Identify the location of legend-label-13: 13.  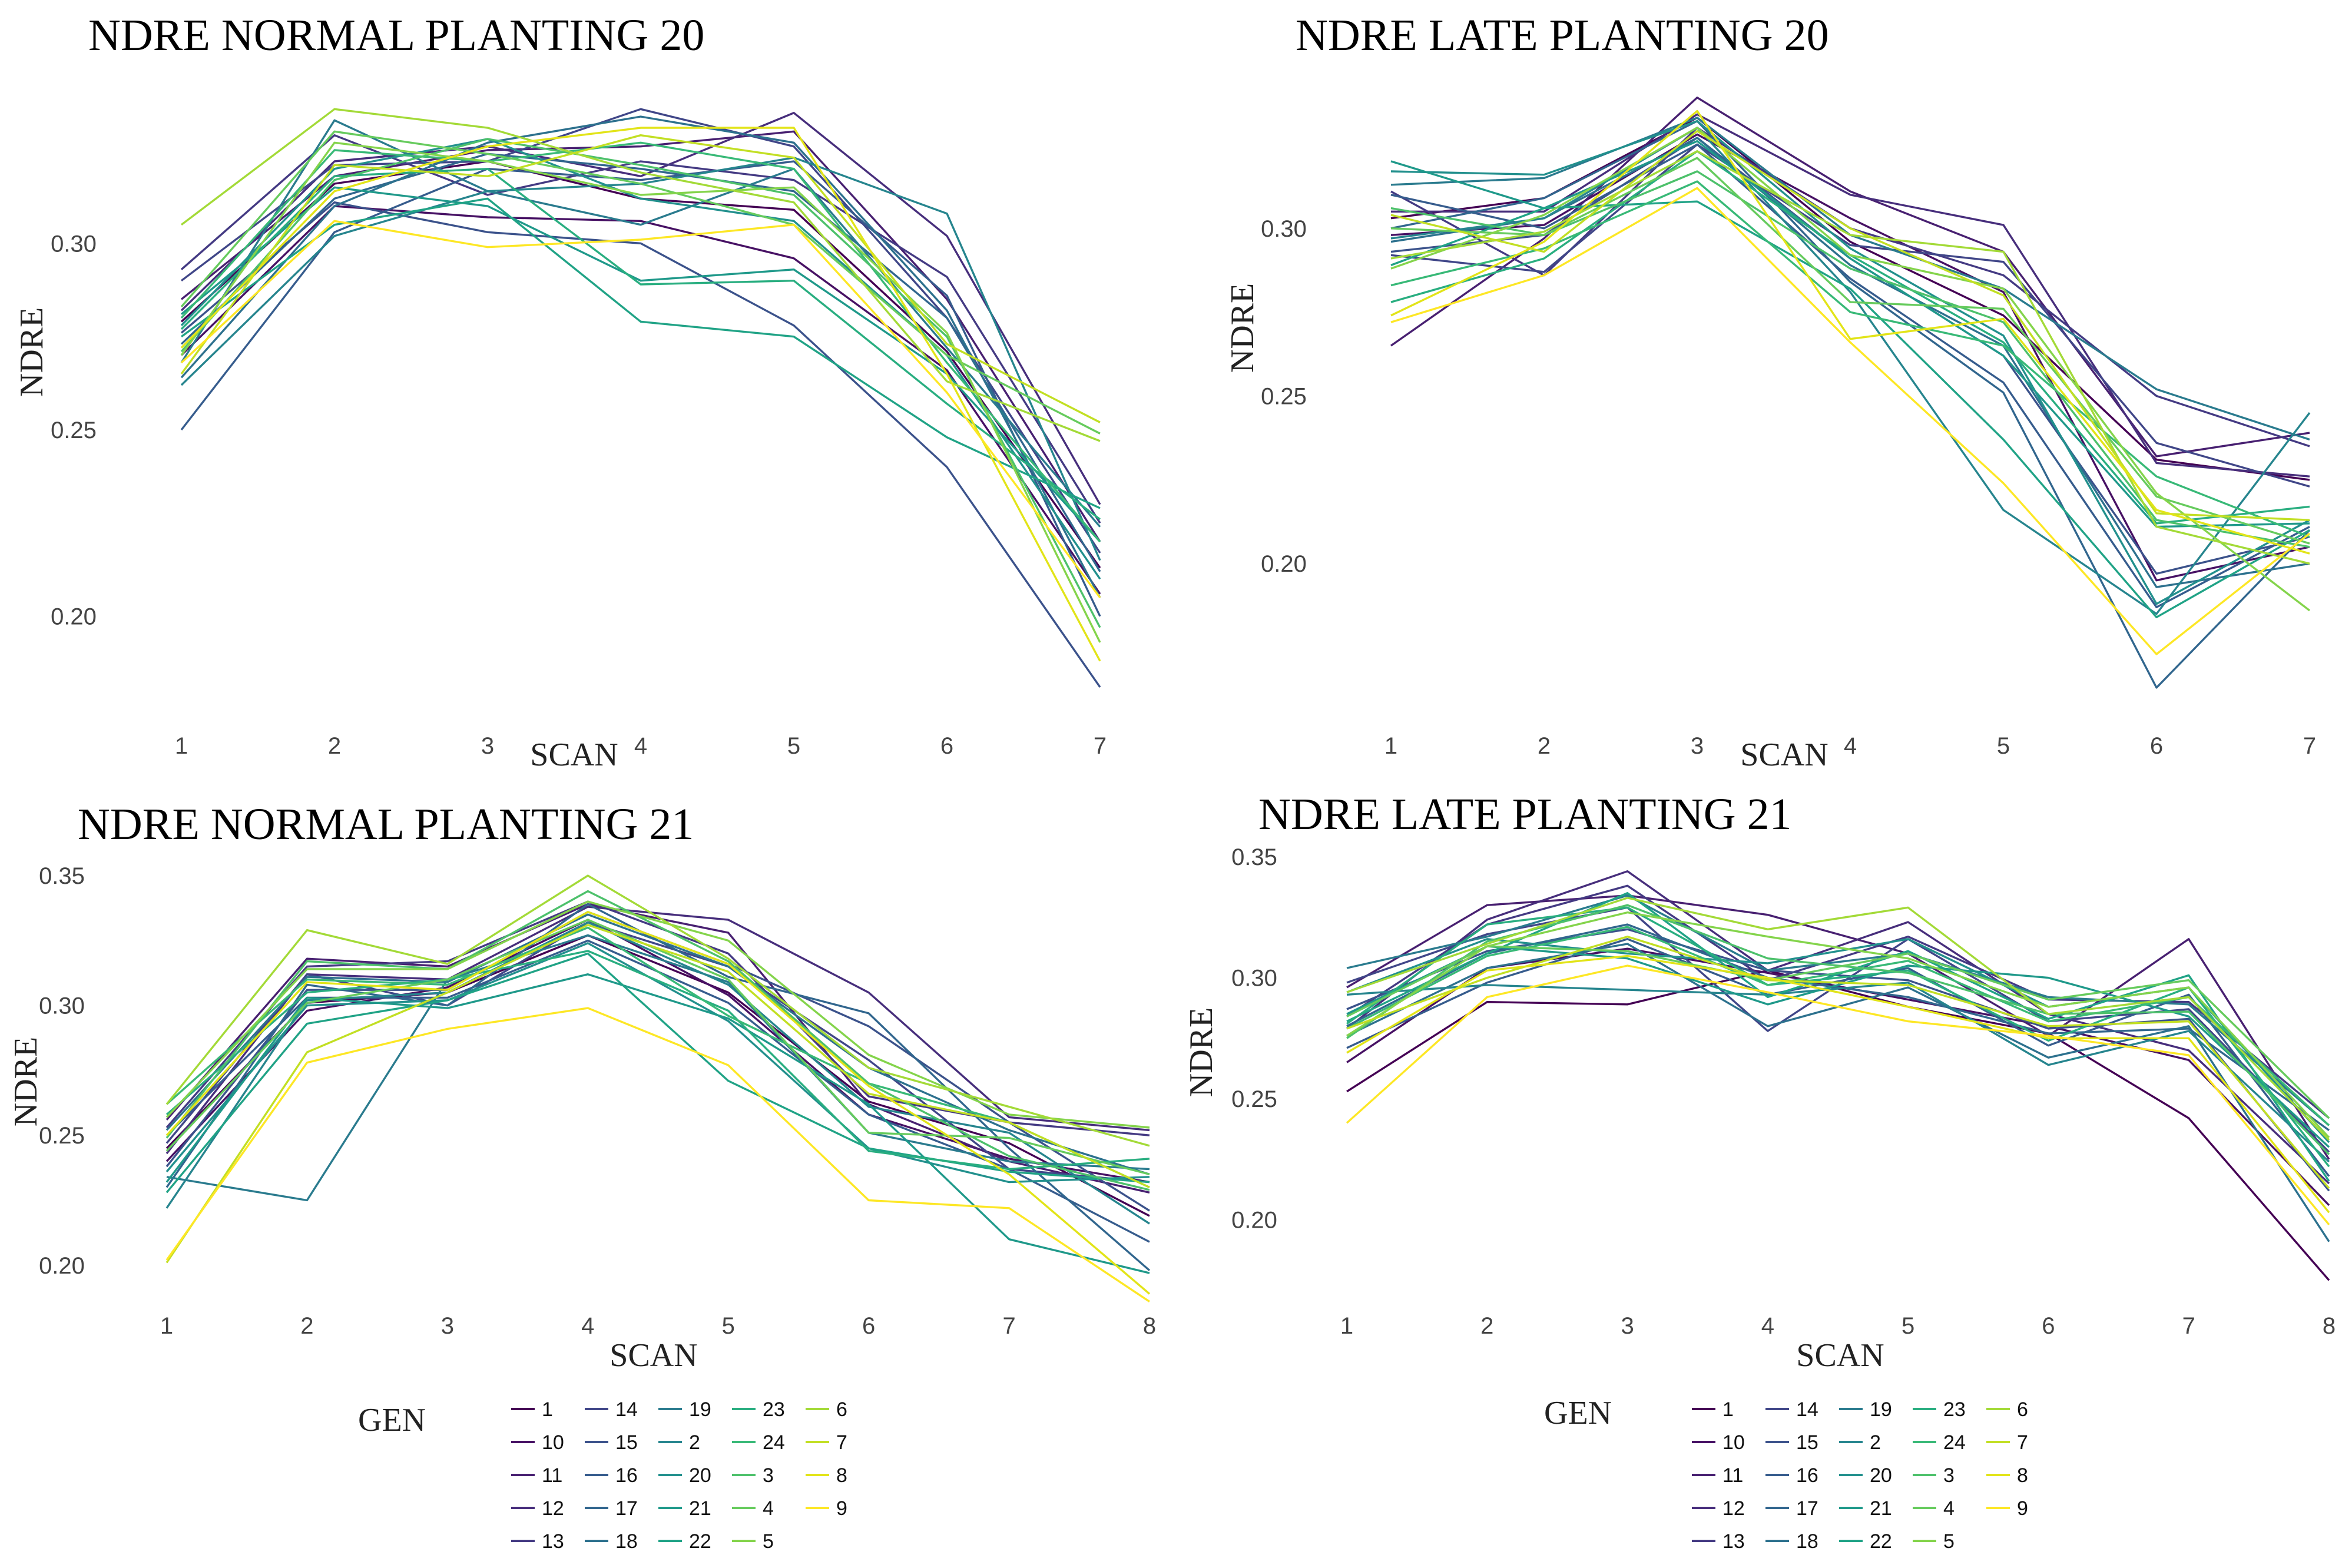
(1733, 1542).